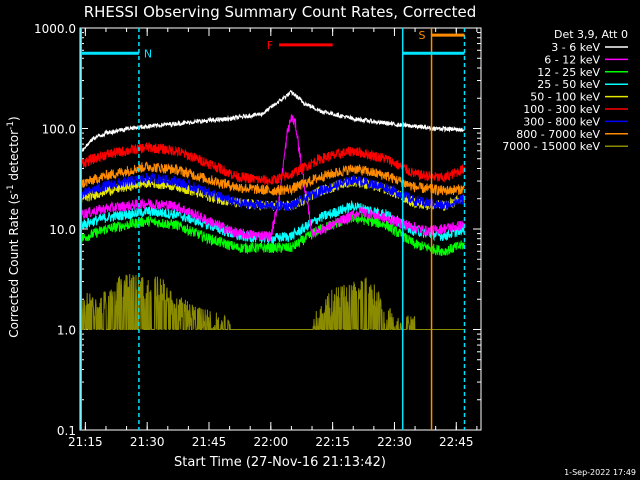 This screenshot has width=640, height=480. I want to click on y-tick-label: 100.0, so click(59, 130).